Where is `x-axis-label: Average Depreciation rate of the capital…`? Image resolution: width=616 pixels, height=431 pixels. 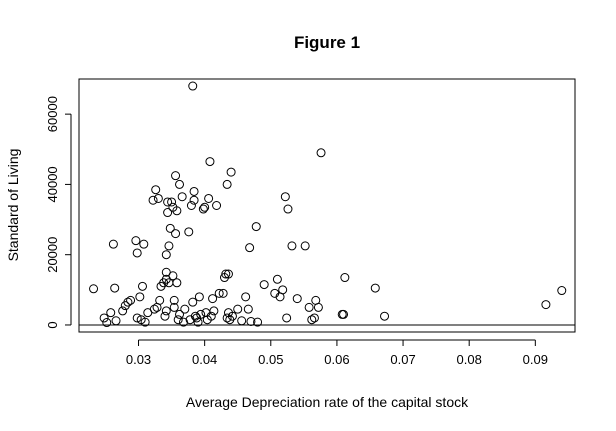 x-axis-label: Average Depreciation rate of the capital… is located at coordinates (327, 402).